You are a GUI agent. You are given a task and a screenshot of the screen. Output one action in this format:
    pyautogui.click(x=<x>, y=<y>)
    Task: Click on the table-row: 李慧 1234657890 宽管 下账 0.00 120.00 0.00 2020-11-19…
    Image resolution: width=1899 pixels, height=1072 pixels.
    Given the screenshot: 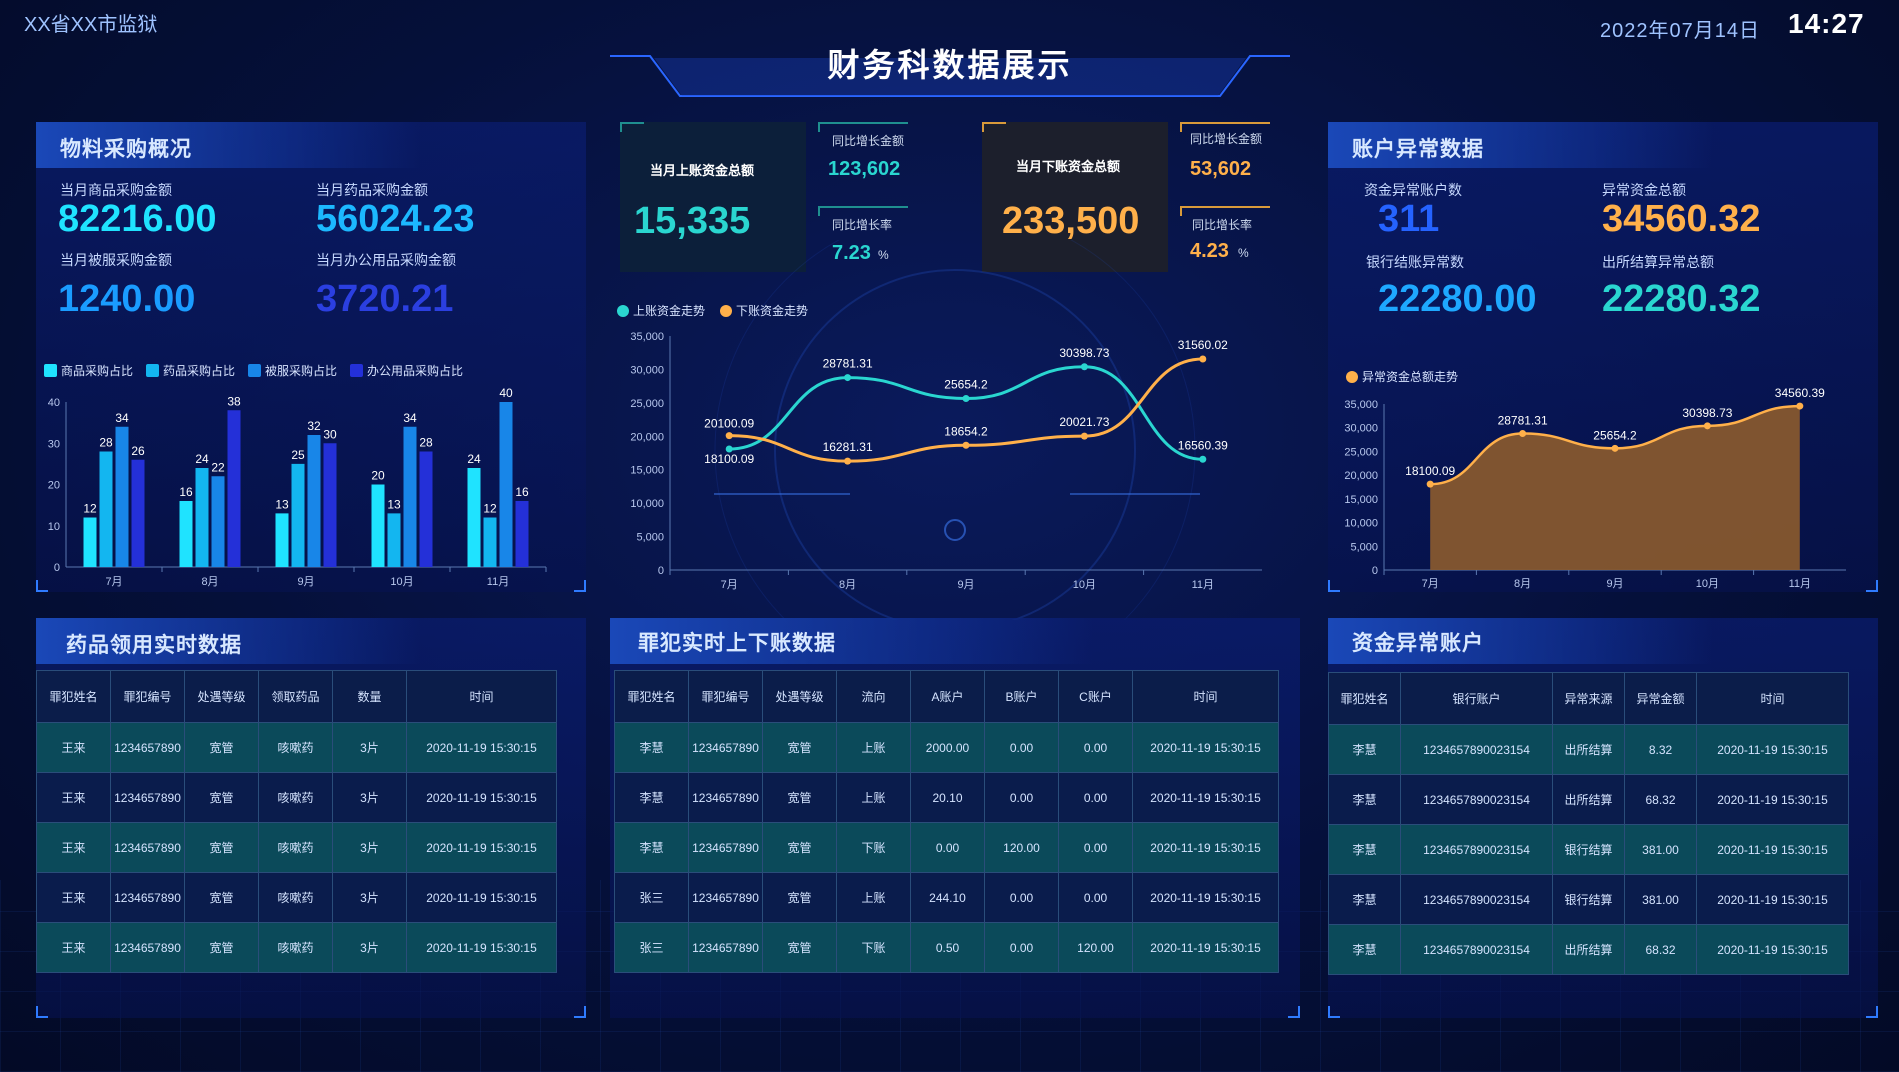 What is the action you would take?
    pyautogui.click(x=946, y=847)
    